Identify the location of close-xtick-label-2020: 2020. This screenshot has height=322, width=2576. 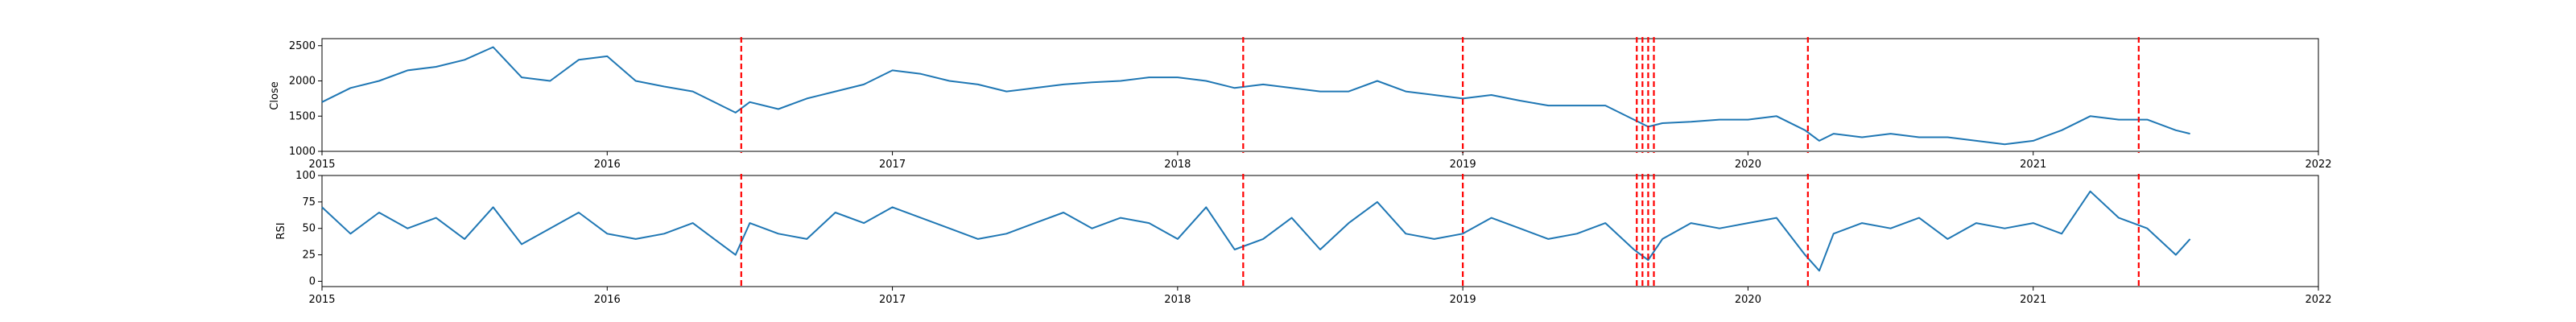
(1748, 165).